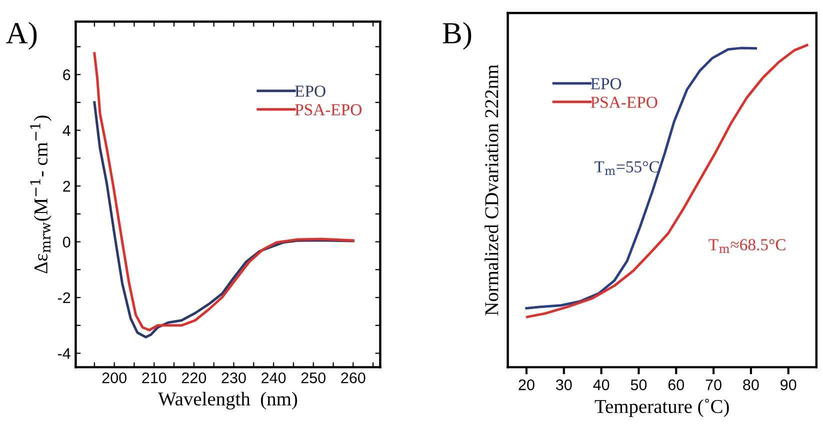  Describe the element at coordinates (234, 378) in the screenshot. I see `x-tick-label: 230` at that location.